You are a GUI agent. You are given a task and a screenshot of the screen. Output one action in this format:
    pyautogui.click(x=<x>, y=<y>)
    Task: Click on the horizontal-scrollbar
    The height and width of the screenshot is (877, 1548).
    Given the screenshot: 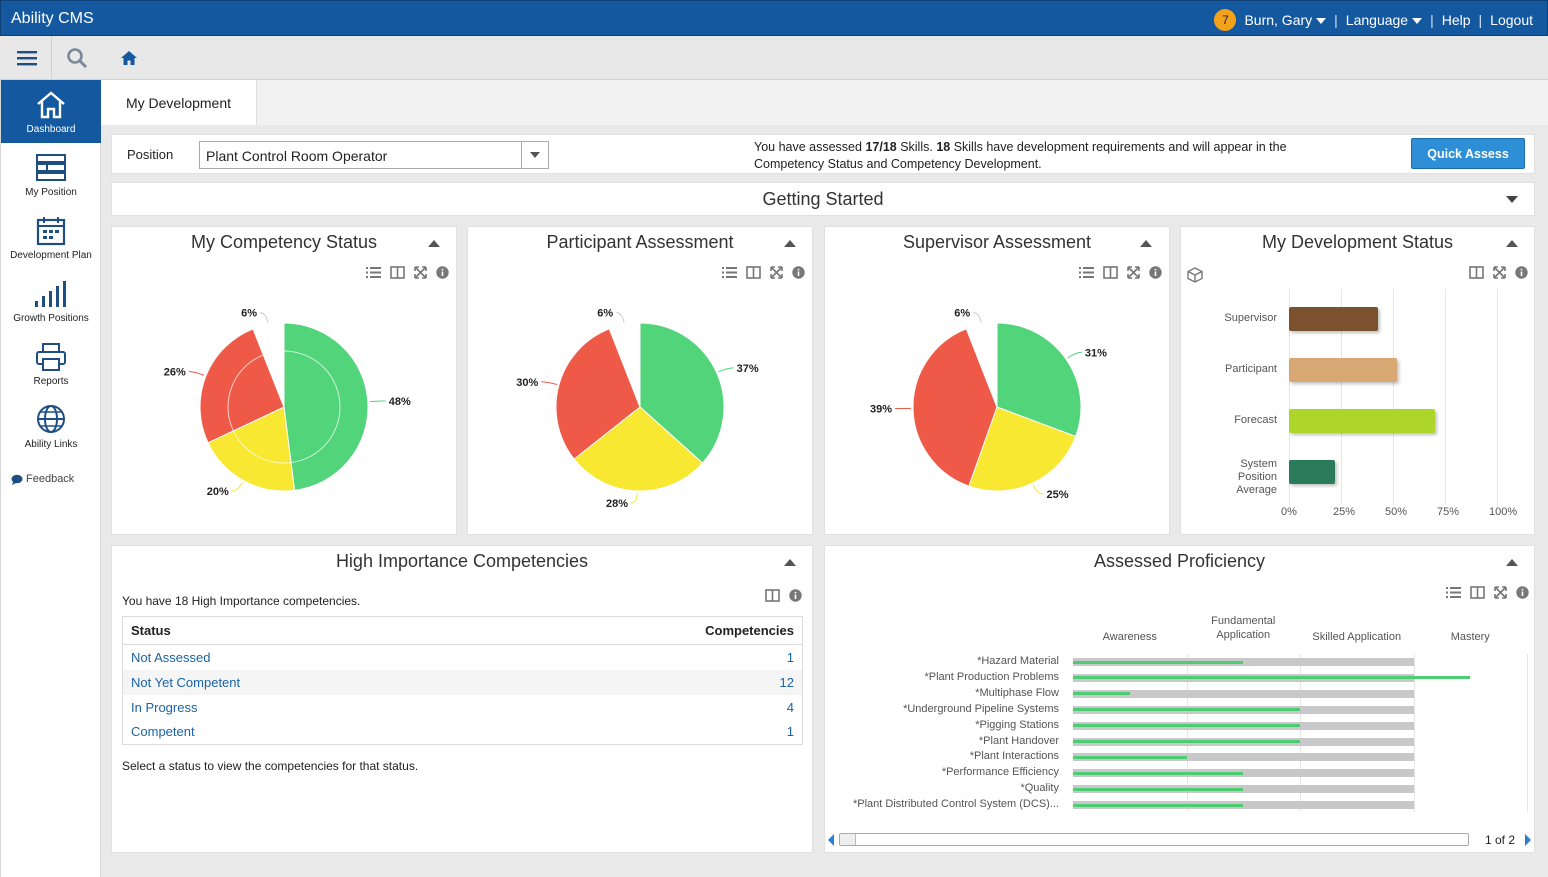 What is the action you would take?
    pyautogui.click(x=1154, y=839)
    